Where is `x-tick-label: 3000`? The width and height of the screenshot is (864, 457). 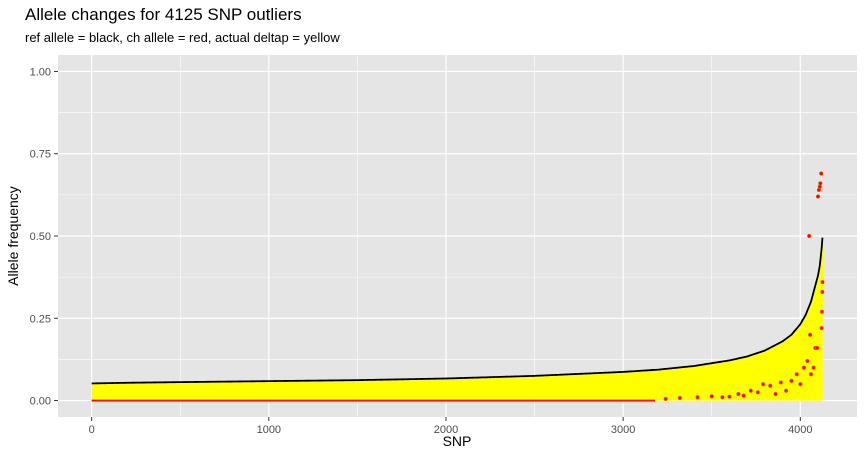 x-tick-label: 3000 is located at coordinates (623, 430).